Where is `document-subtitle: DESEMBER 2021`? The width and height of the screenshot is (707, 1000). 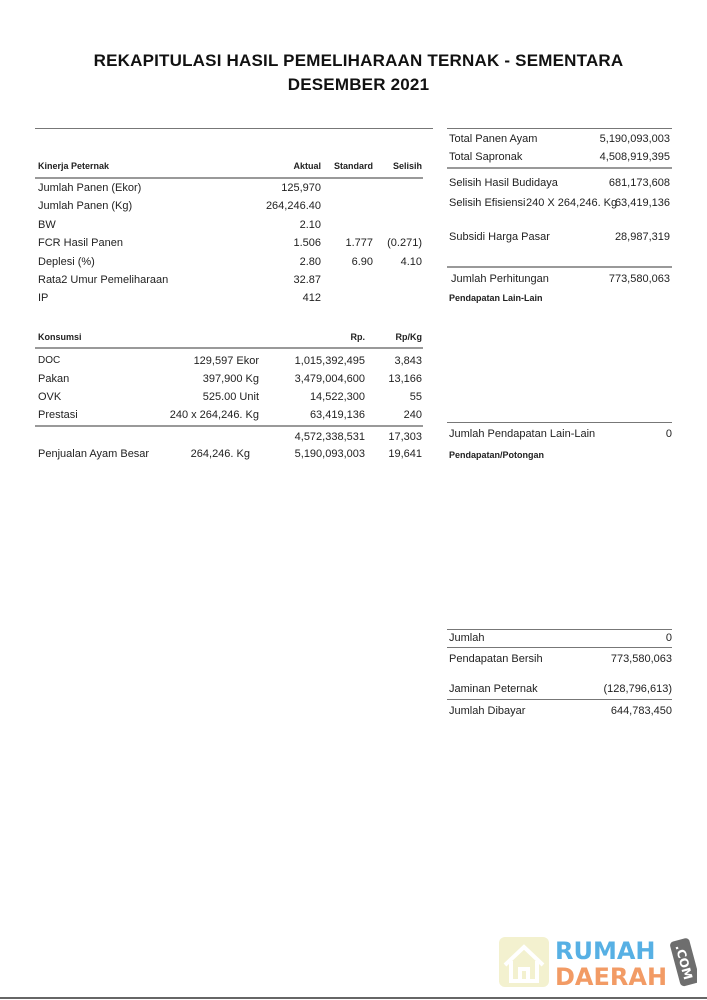
document-subtitle: DESEMBER 2021 is located at coordinates (358, 84).